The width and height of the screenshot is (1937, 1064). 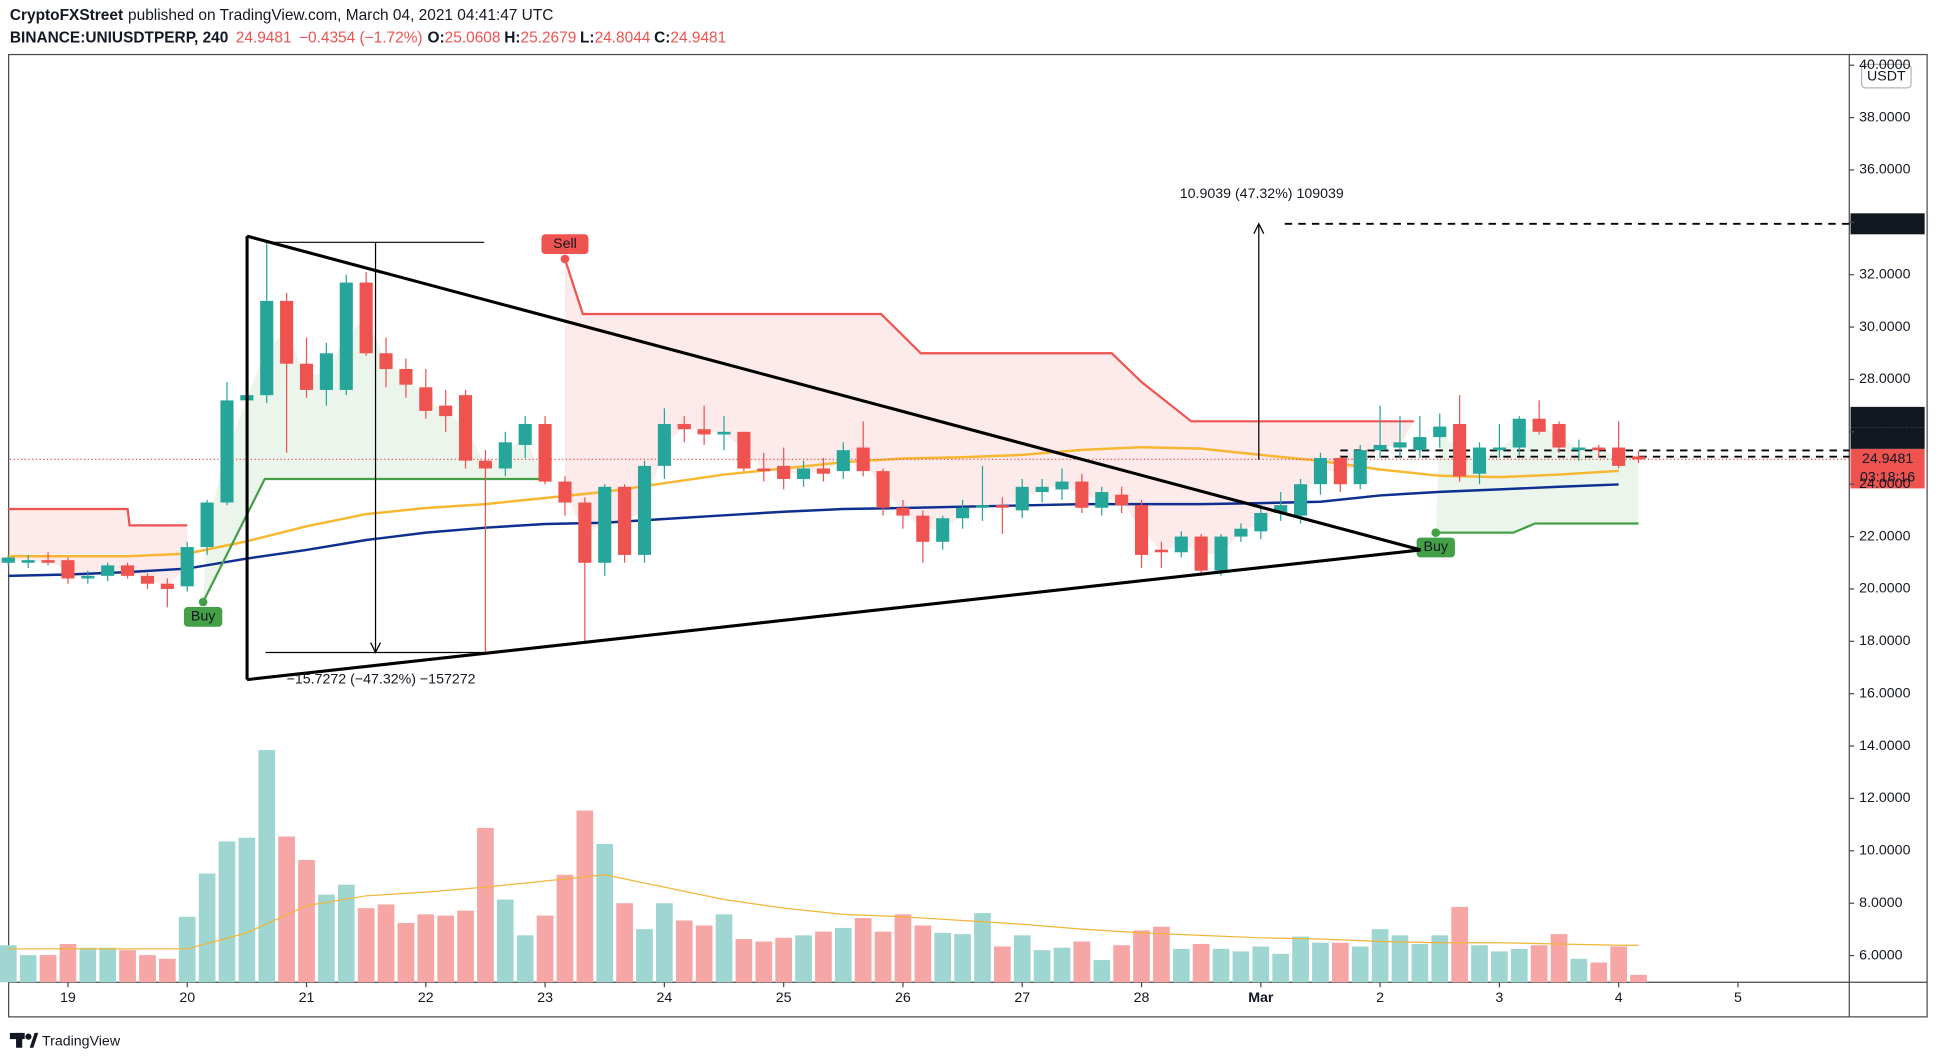 I want to click on signal-dot, so click(x=203, y=602).